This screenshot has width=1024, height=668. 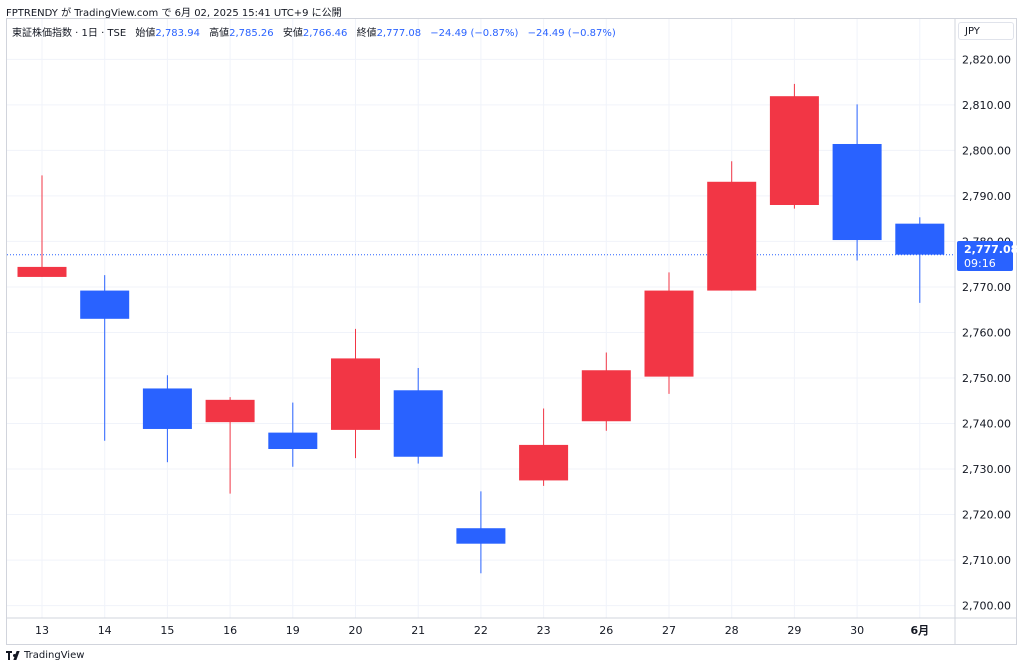 What do you see at coordinates (986, 332) in the screenshot?
I see `y-tick-label: 2,760.00` at bounding box center [986, 332].